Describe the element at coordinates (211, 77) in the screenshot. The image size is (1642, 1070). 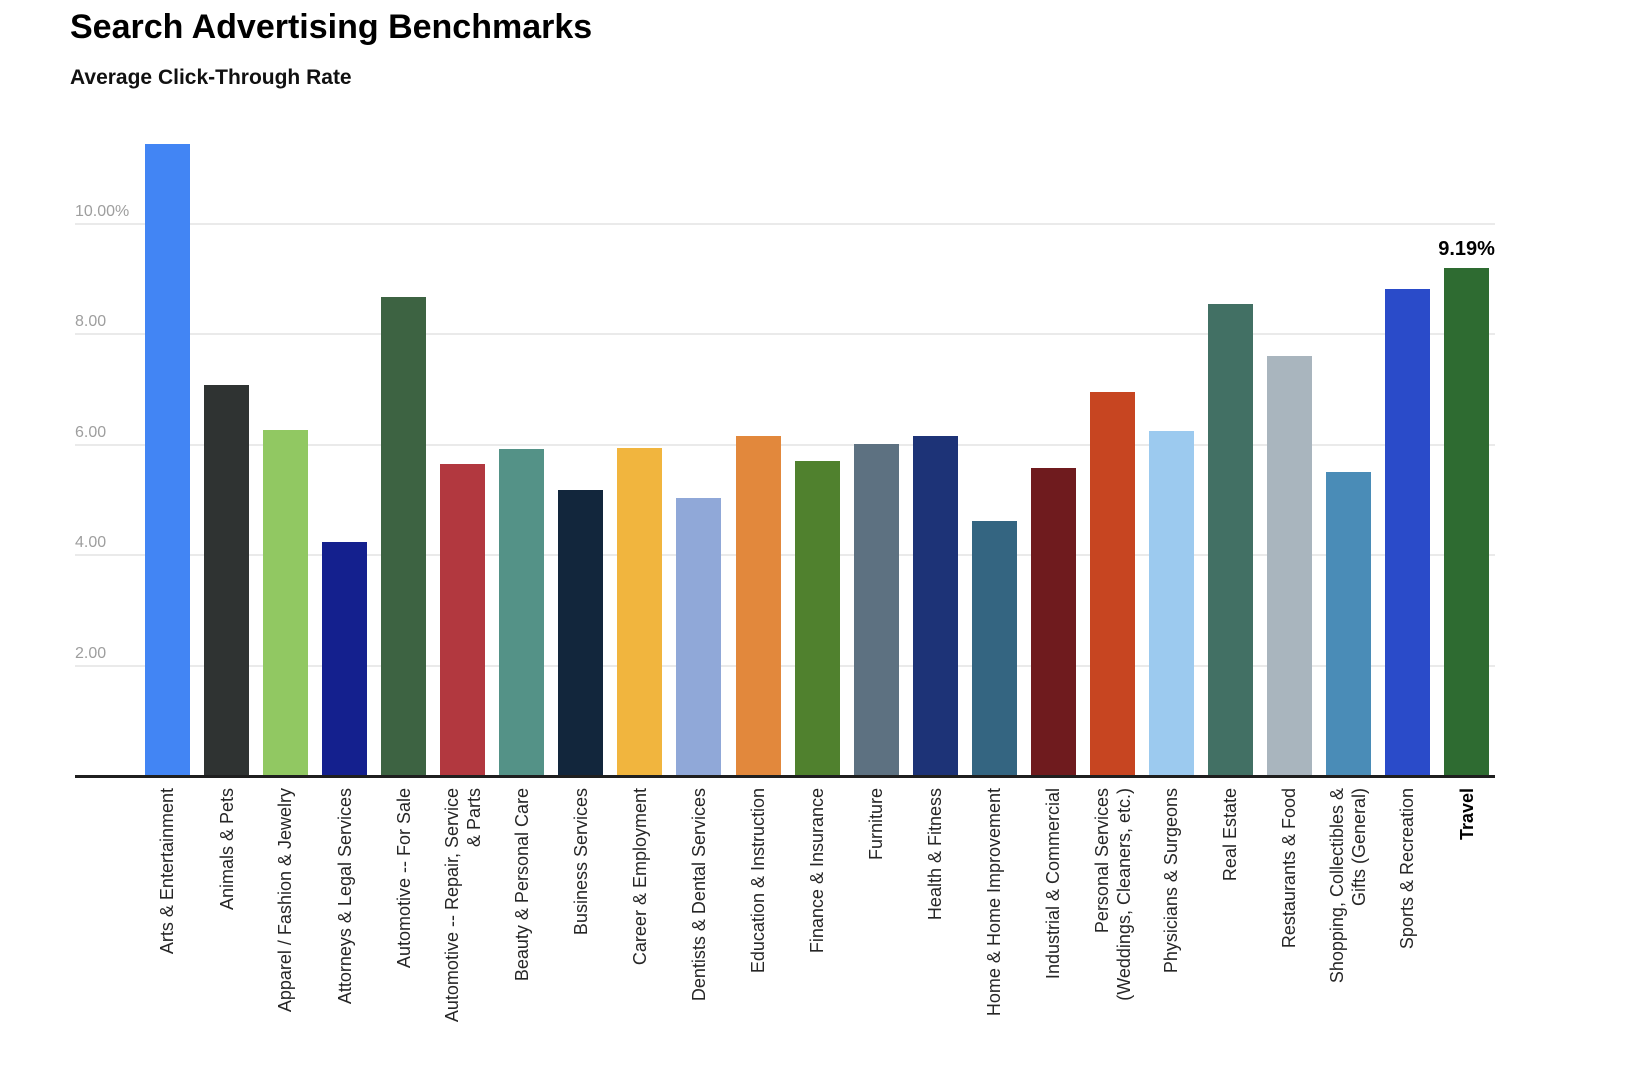
I see `chart-subtitle: Average Click-Through Rate` at that location.